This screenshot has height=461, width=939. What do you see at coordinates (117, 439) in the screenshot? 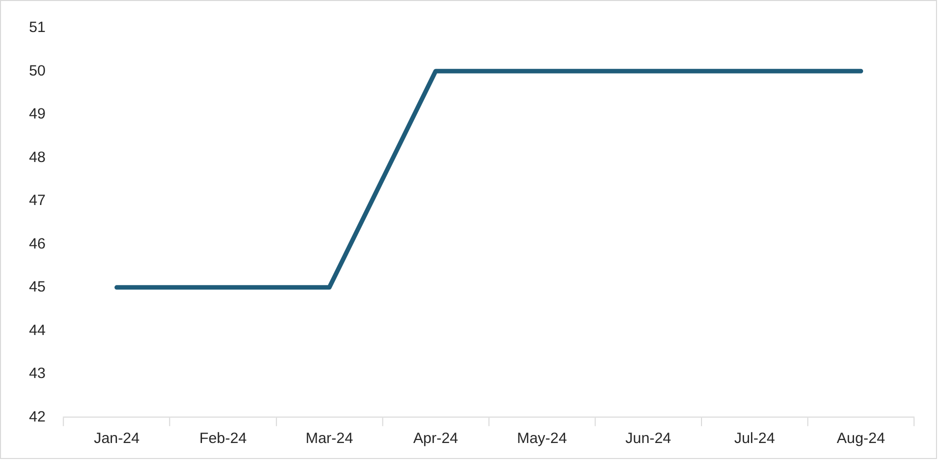
I see `x-tick-label: Jan-24` at bounding box center [117, 439].